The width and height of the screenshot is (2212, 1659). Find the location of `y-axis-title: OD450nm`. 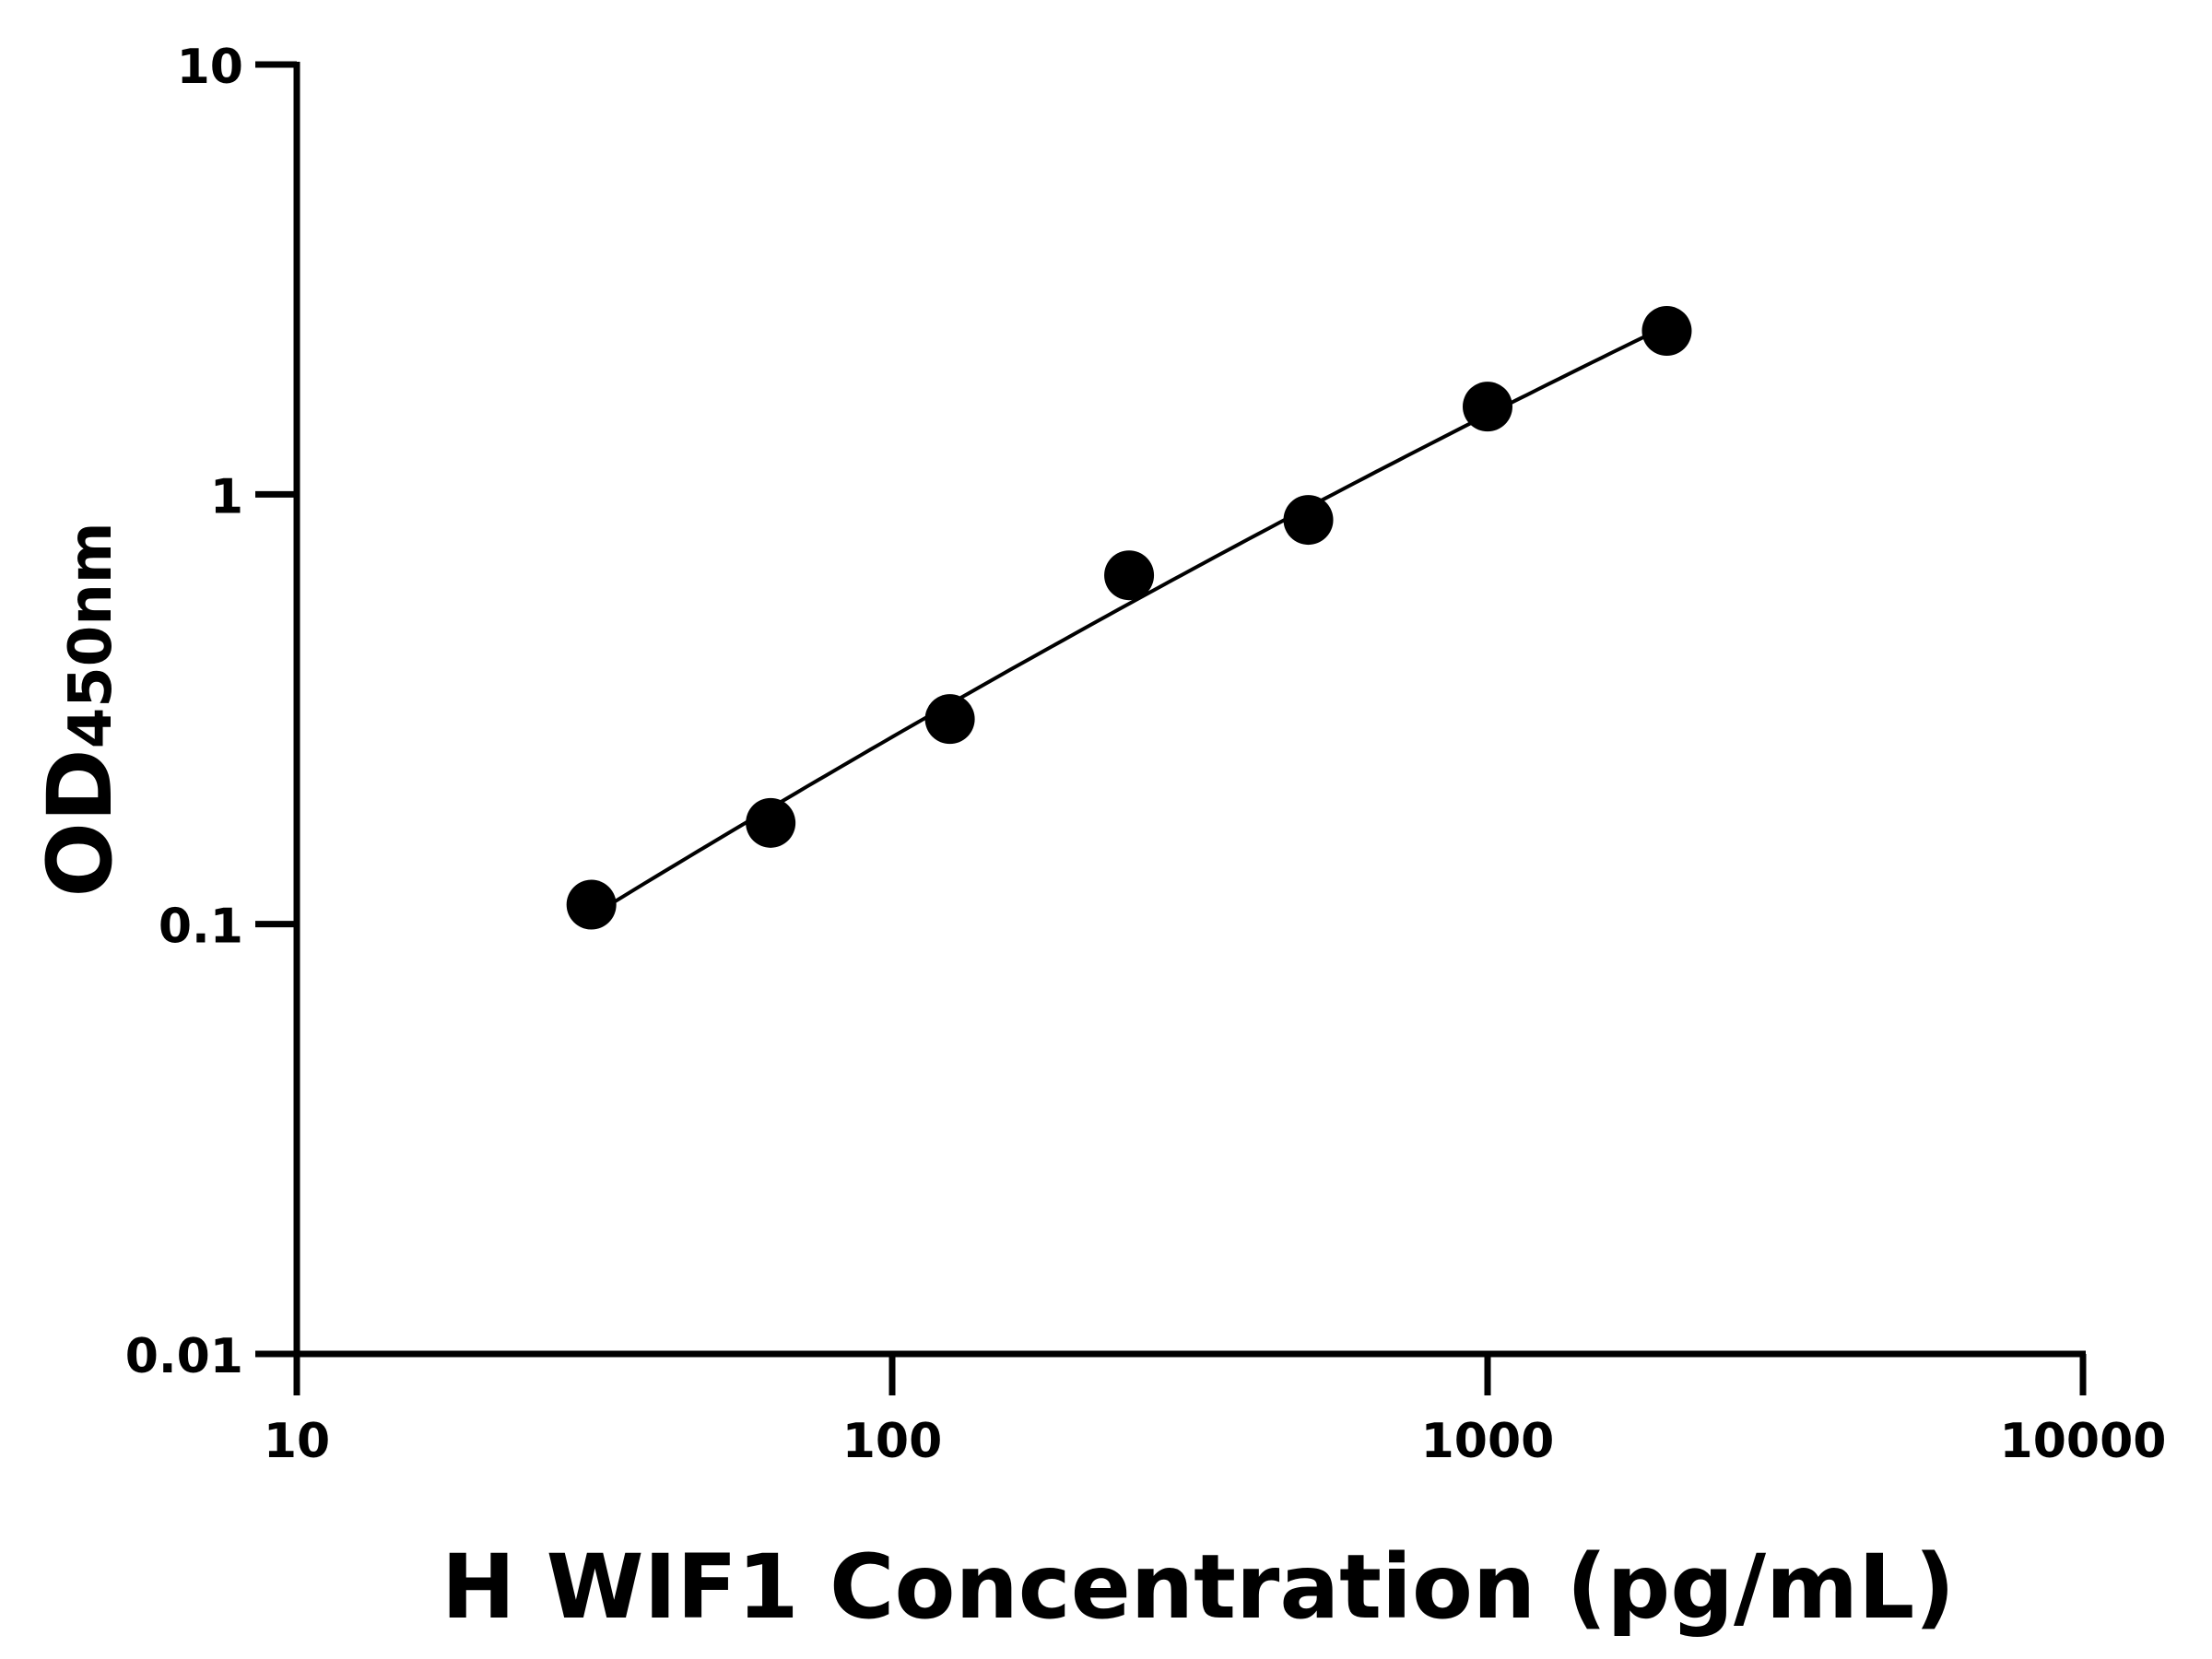

y-axis-title: OD450nm is located at coordinates (80, 709).